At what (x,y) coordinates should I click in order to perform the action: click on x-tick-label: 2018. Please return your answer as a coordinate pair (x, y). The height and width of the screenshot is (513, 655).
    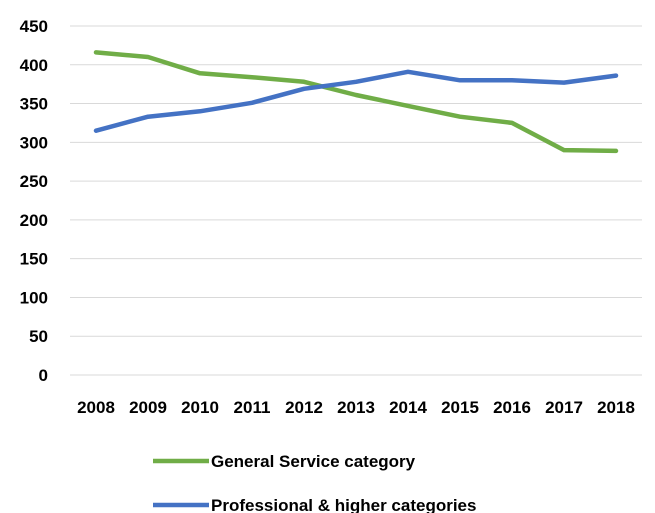
    Looking at the image, I should click on (616, 407).